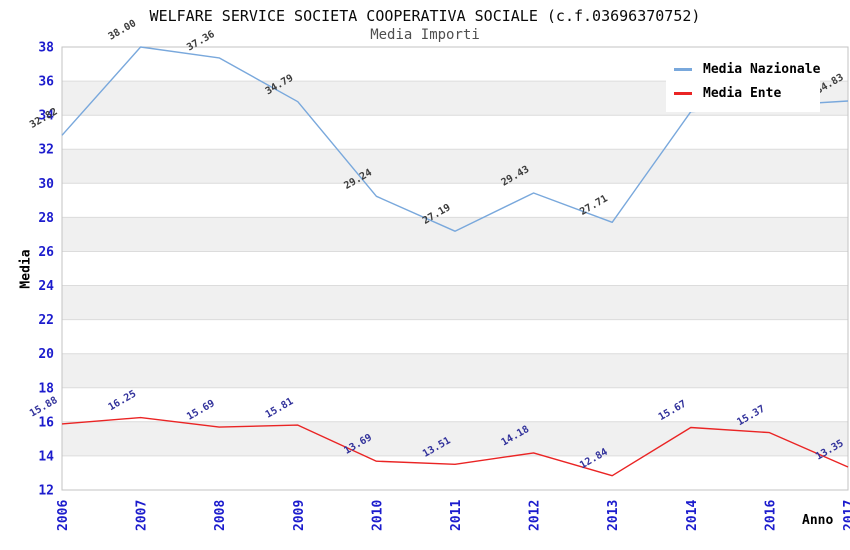  I want to click on point-label-media-ente: 15.67, so click(673, 411).